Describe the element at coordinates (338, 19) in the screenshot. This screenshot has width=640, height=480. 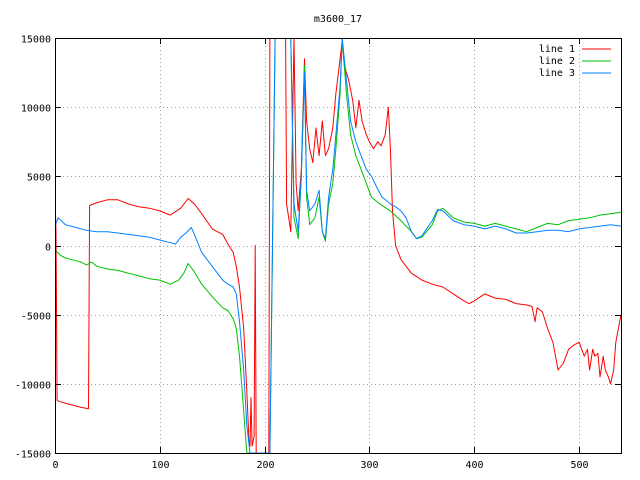
I see `chart-title: m3600_17` at that location.